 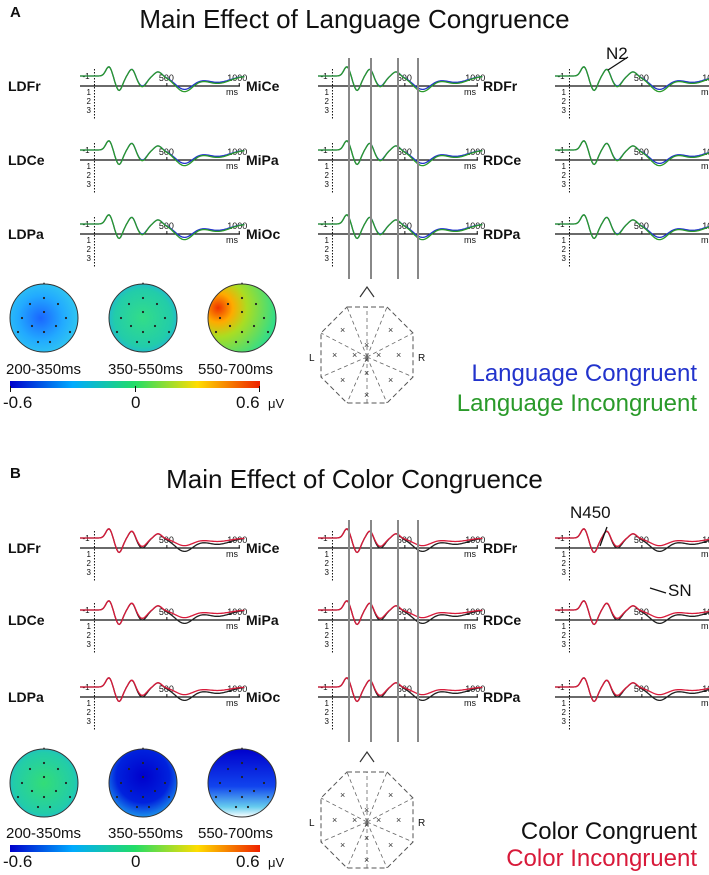 I want to click on electrode-montage-b: × × × × × × × × × × × × L R, so click(x=367, y=809).